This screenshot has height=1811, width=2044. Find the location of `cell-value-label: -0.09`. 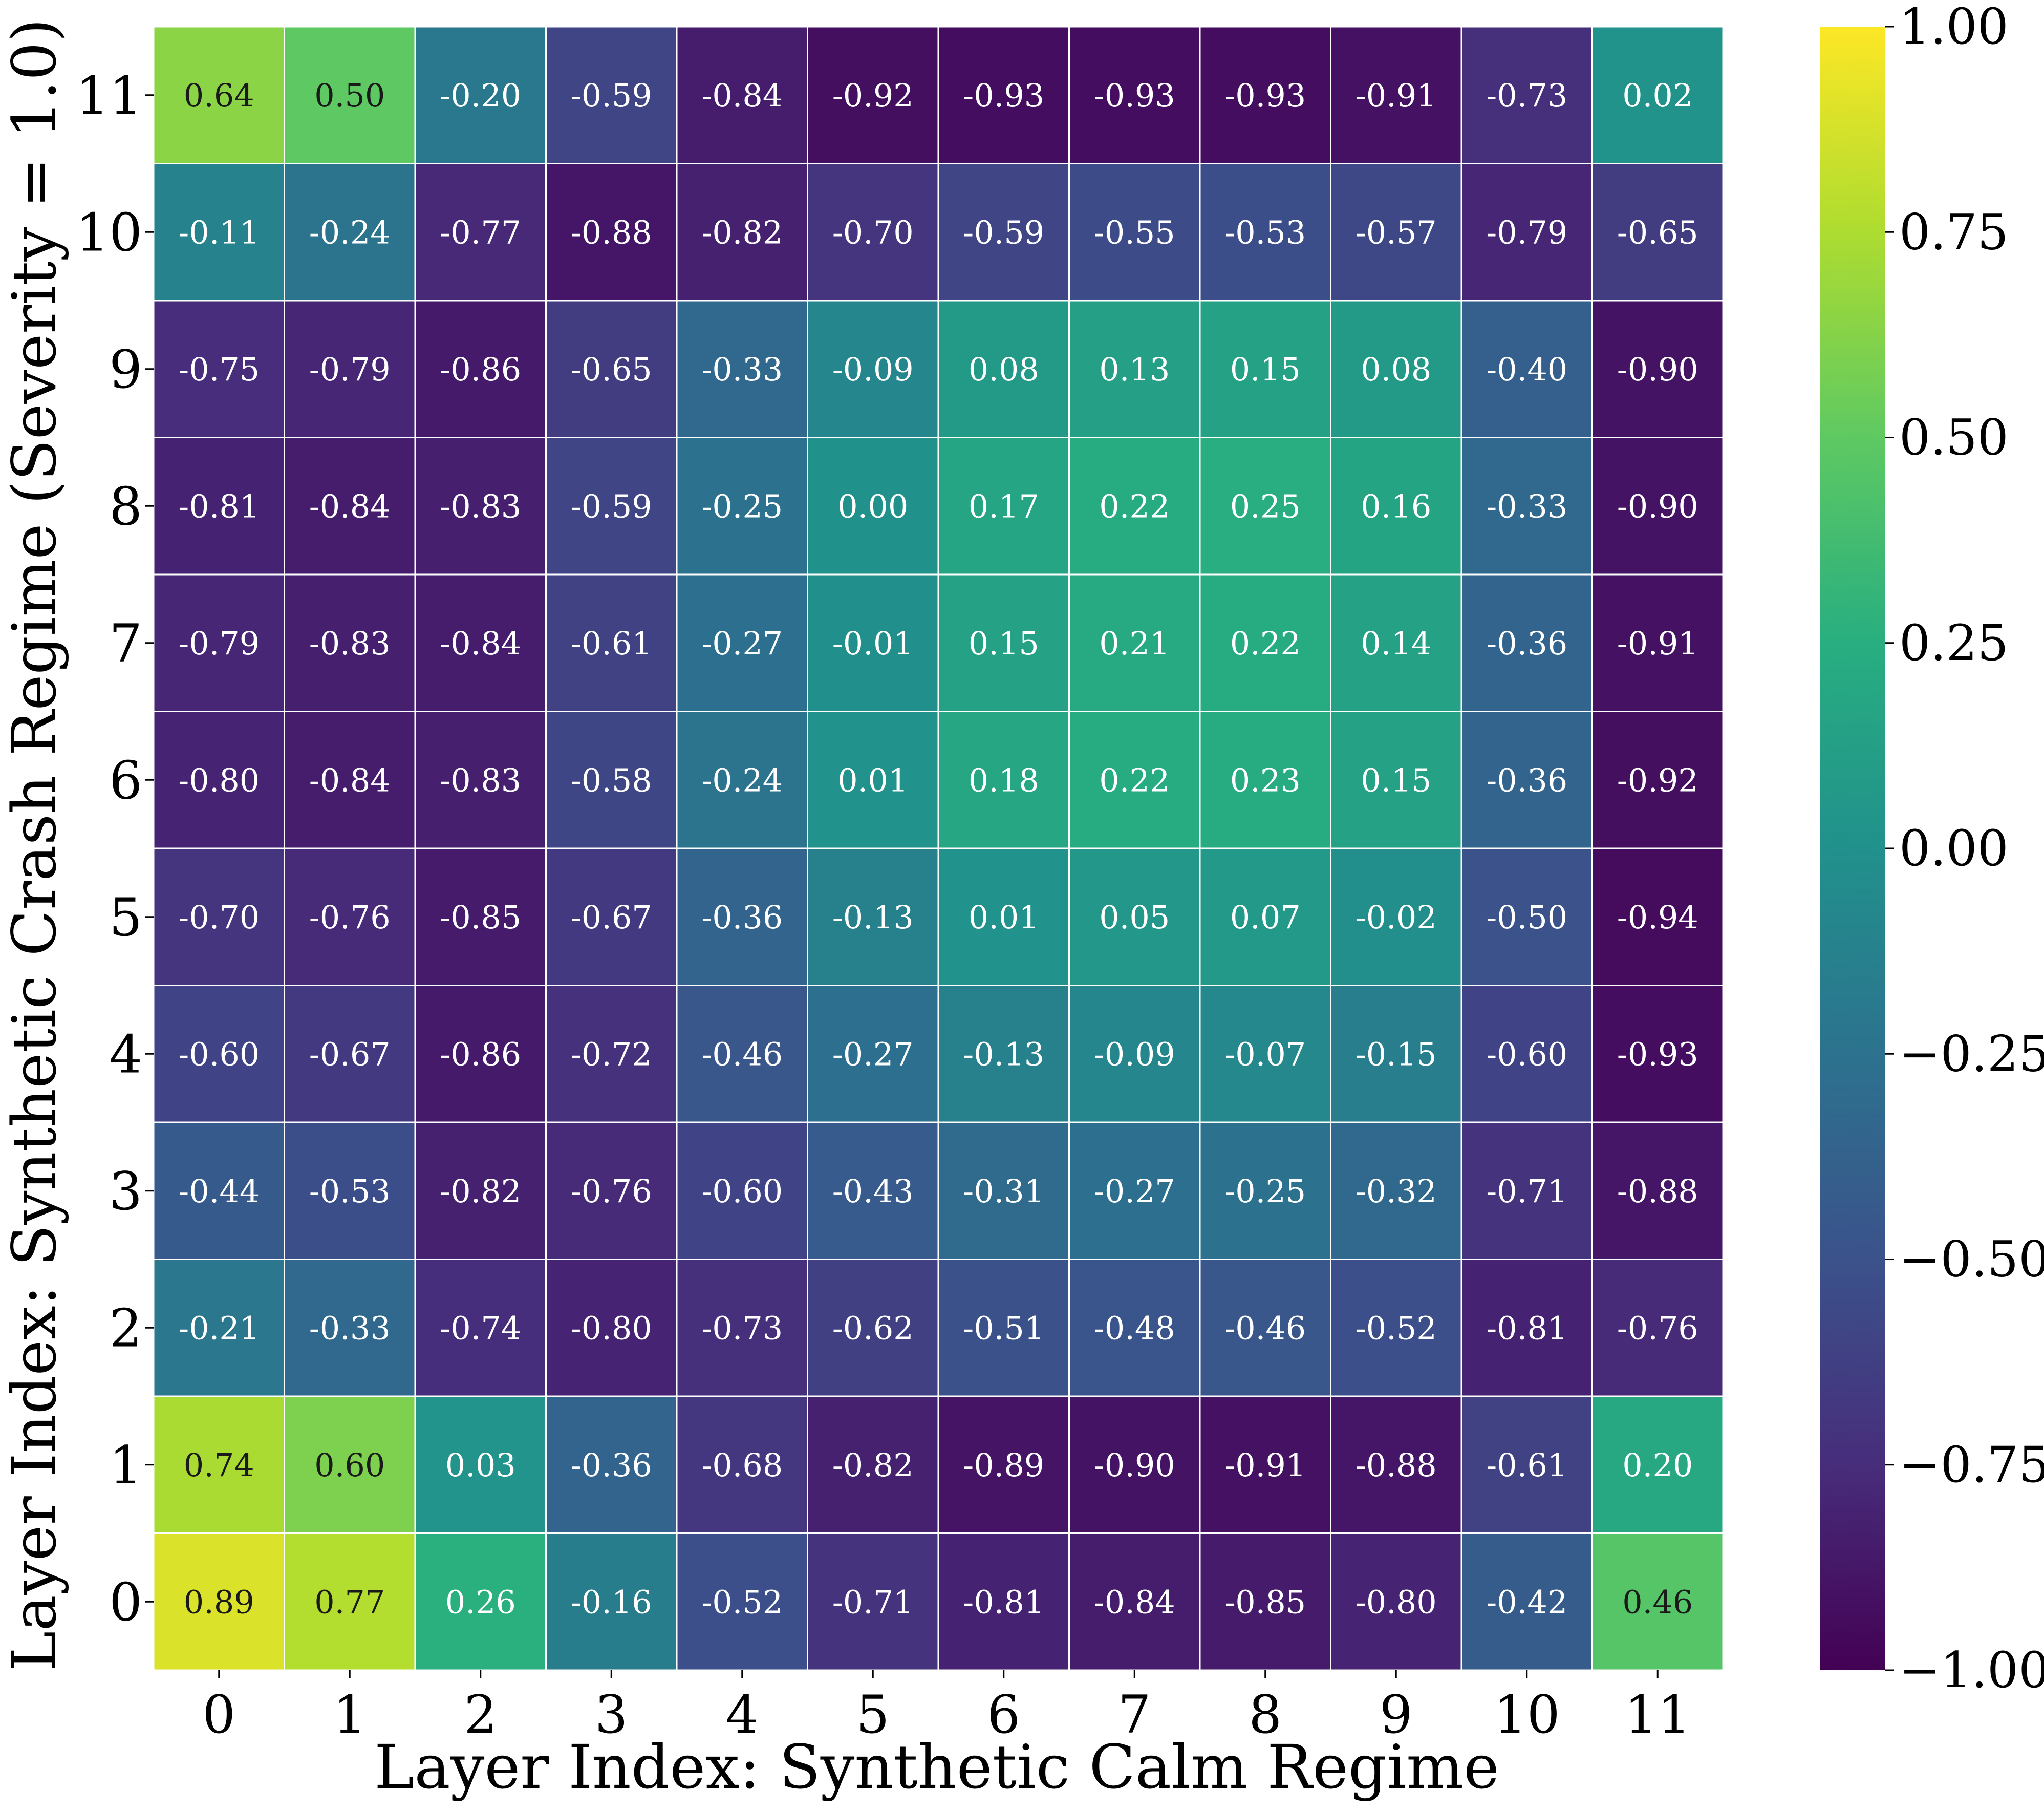

cell-value-label: -0.09 is located at coordinates (873, 369).